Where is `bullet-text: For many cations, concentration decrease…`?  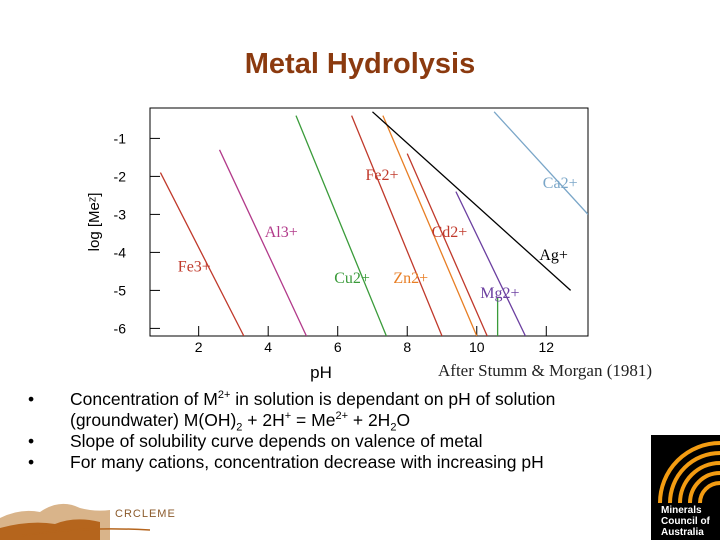
bullet-text: For many cations, concentration decrease… is located at coordinates (307, 462).